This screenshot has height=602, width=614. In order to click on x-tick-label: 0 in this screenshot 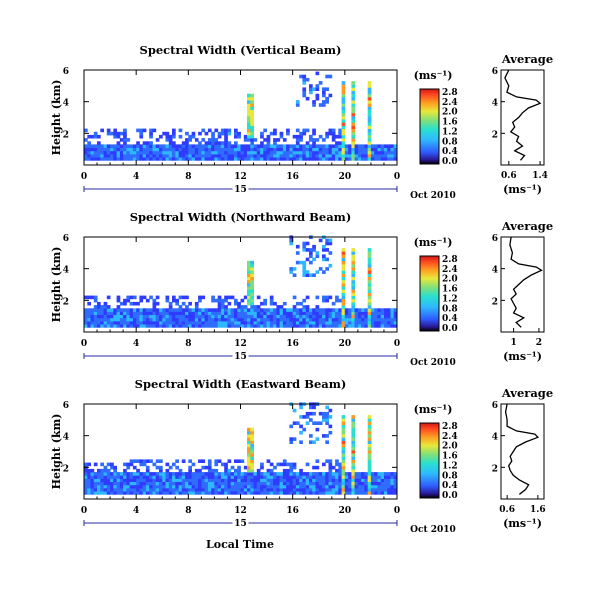, I will do `click(84, 511)`.